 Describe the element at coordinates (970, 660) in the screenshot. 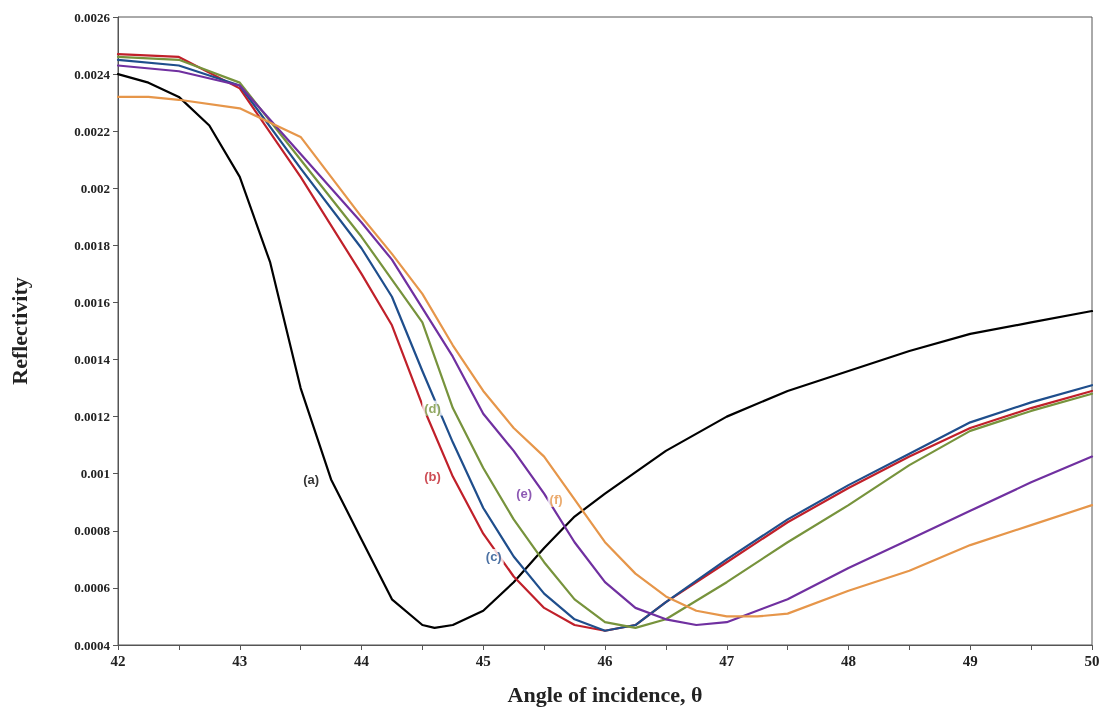

I see `x-tick-label: 49` at that location.